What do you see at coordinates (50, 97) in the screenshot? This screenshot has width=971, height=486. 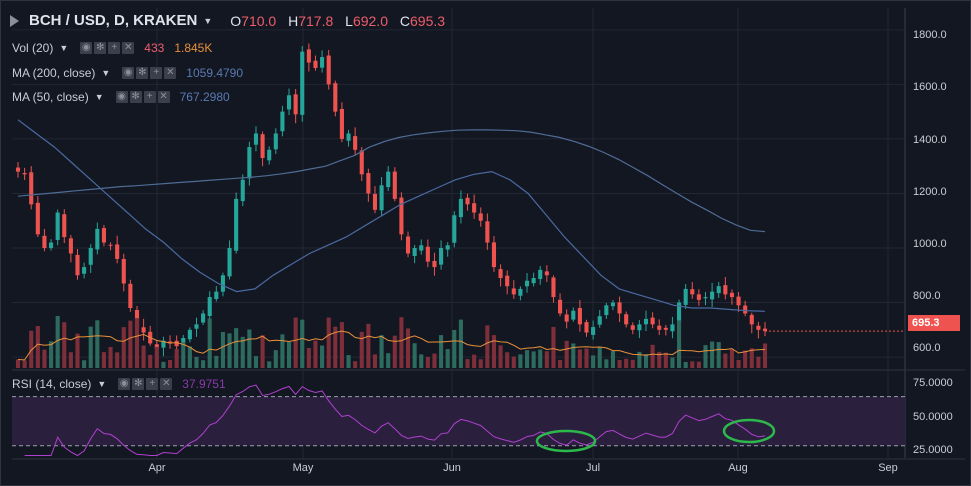 I see `ma50-label: MA (50, close)` at bounding box center [50, 97].